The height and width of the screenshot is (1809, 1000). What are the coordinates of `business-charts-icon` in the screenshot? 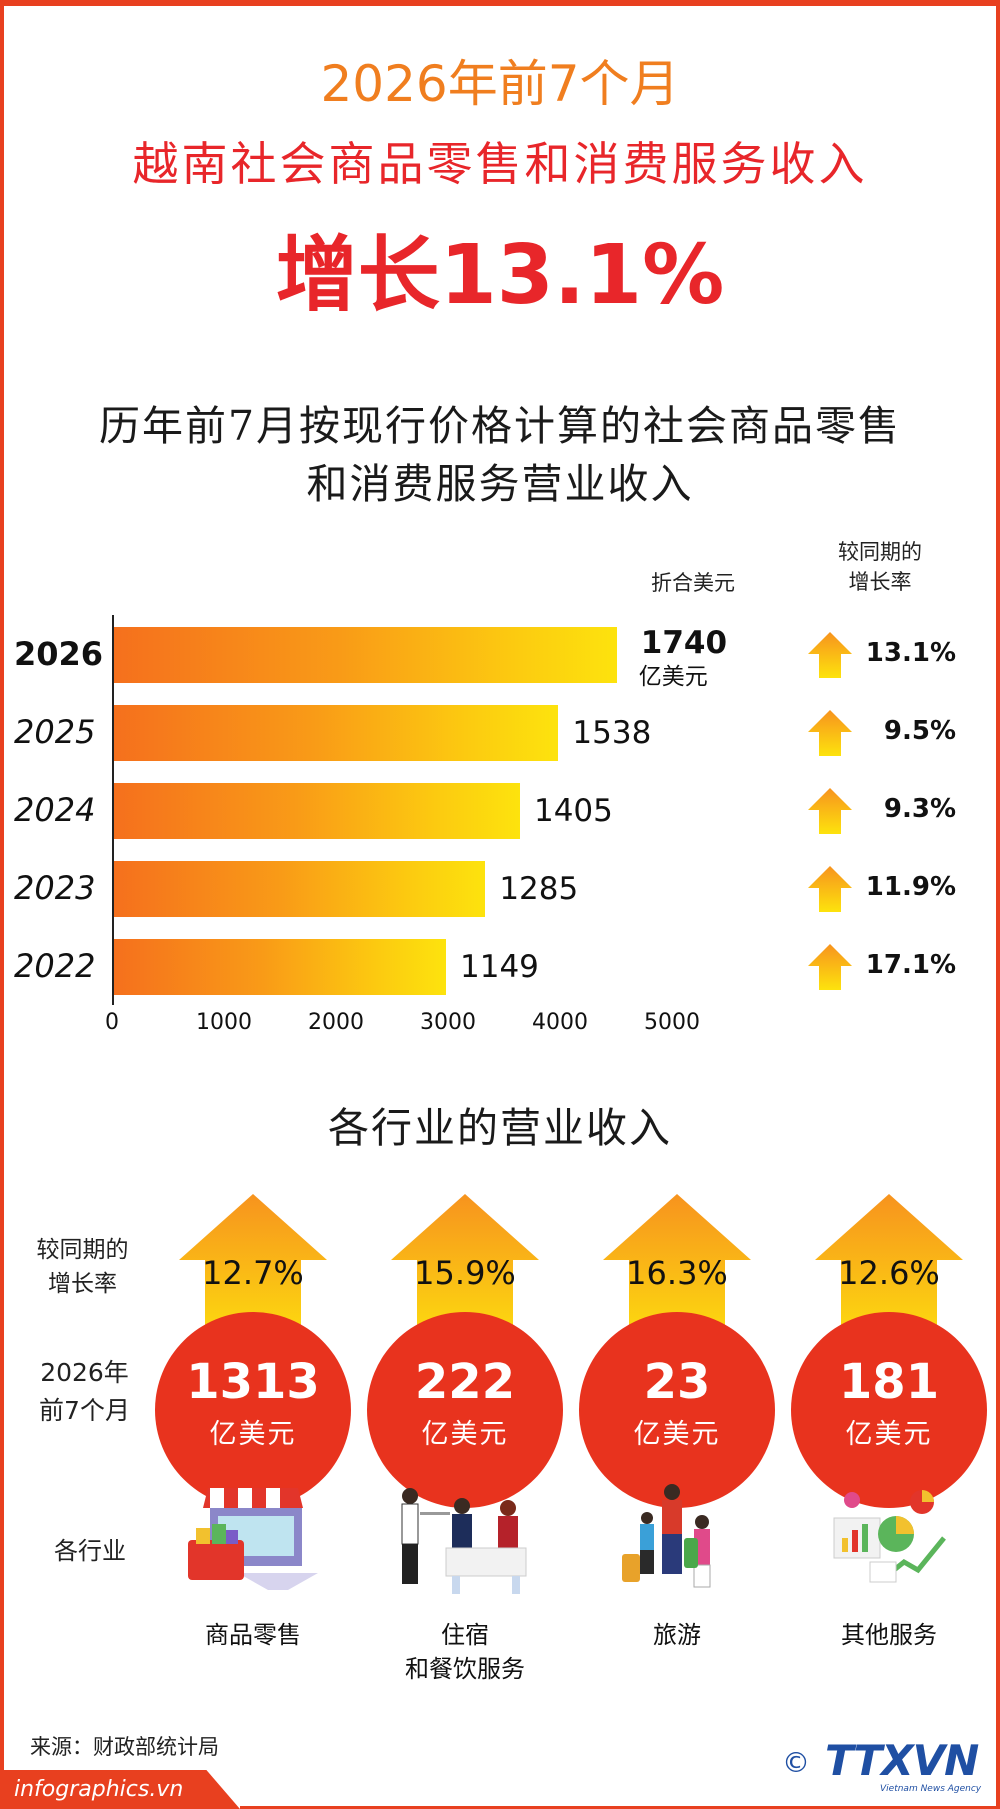 It's located at (889, 1536).